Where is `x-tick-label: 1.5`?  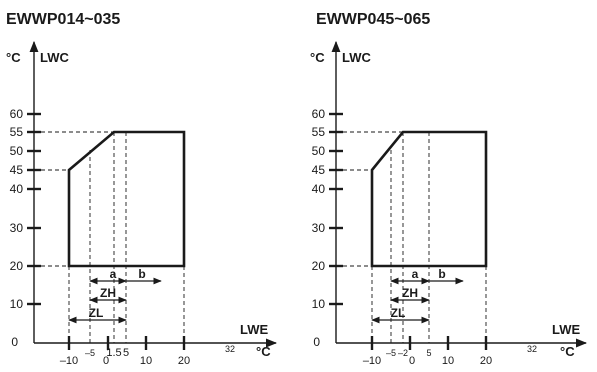
x-tick-label: 1.5 is located at coordinates (113, 353).